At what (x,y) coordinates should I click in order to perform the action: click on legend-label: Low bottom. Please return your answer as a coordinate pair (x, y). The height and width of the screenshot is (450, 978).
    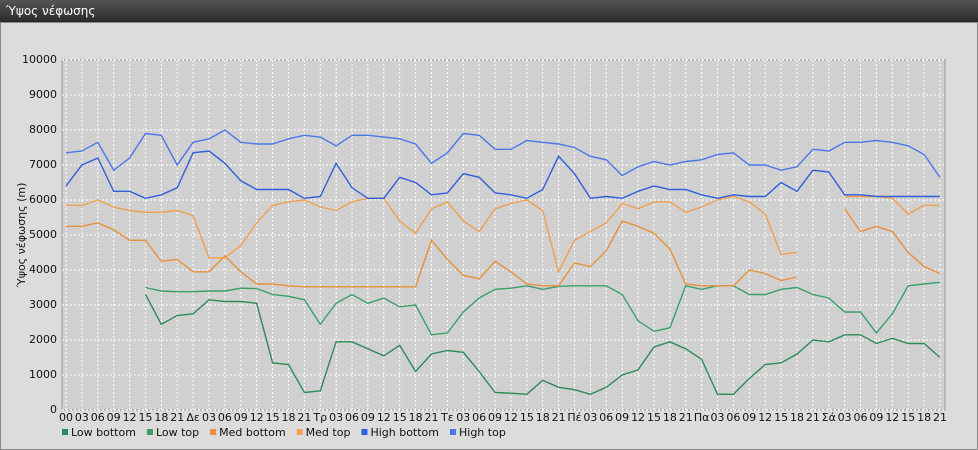
    Looking at the image, I should click on (103, 432).